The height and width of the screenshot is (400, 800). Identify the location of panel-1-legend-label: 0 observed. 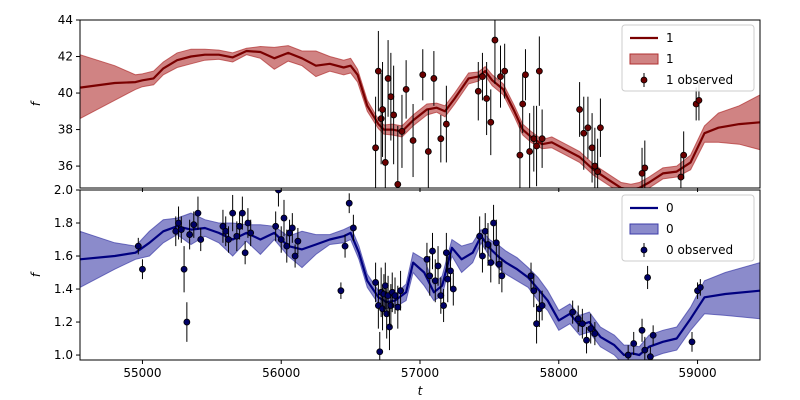
(699, 250).